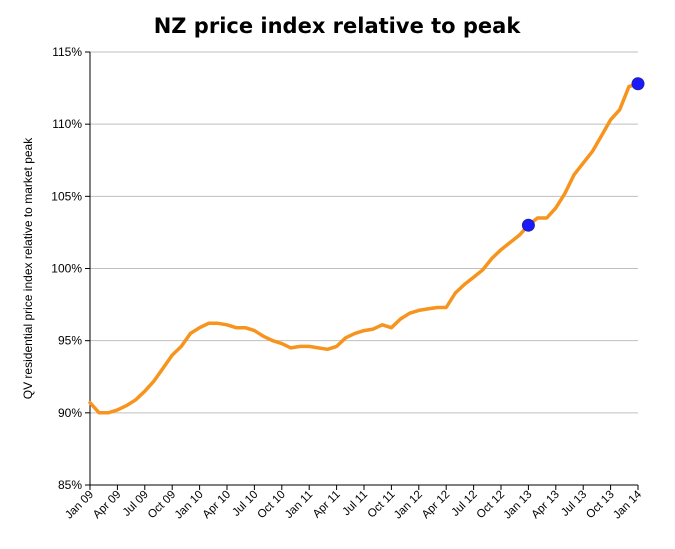  Describe the element at coordinates (66, 196) in the screenshot. I see `y-tick-label: 105%` at that location.